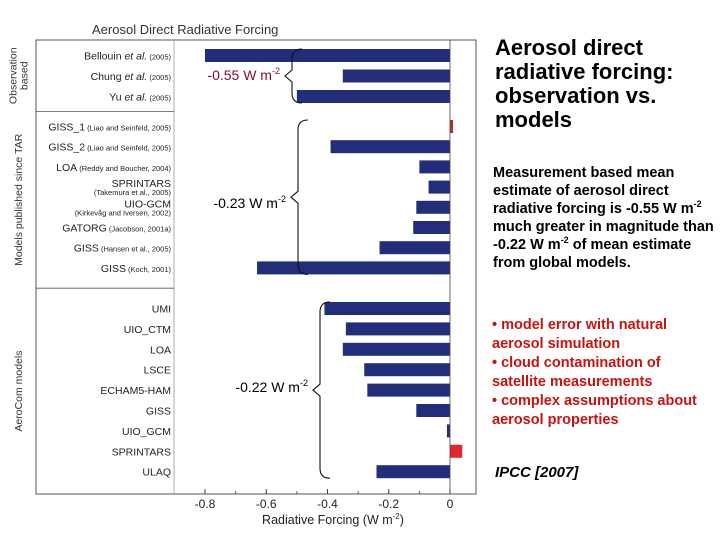  I want to click on x-tick-label: -0.2, so click(388, 504).